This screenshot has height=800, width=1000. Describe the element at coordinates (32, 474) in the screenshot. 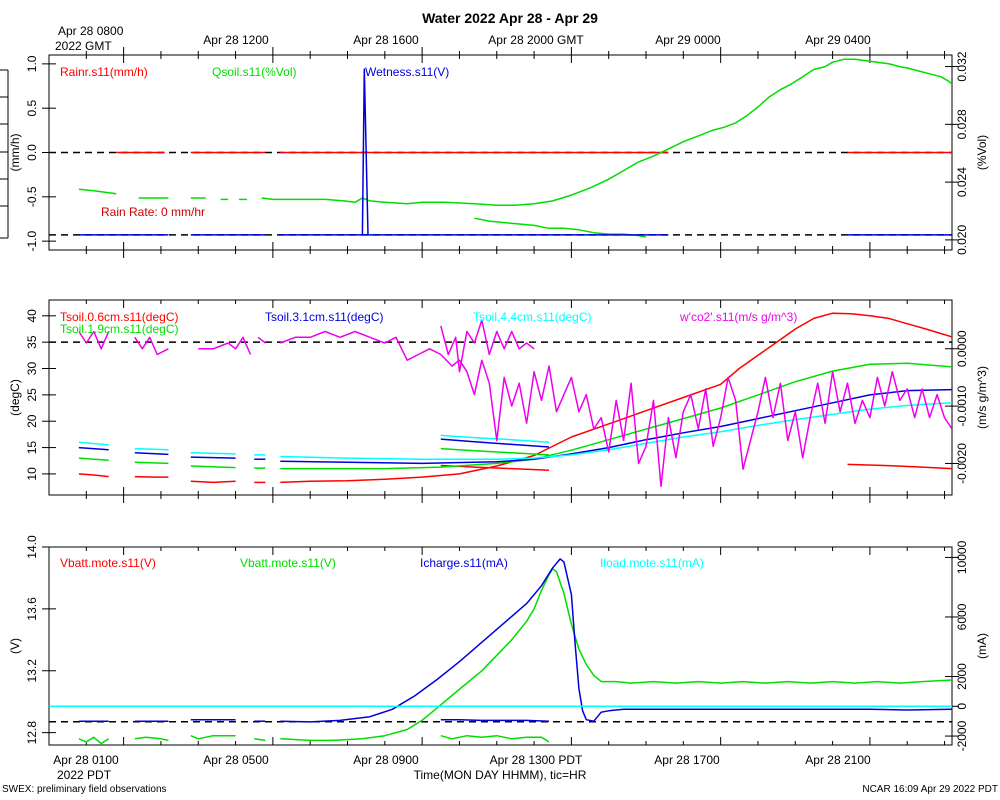

I see `left-axis-tick-label: 10` at that location.